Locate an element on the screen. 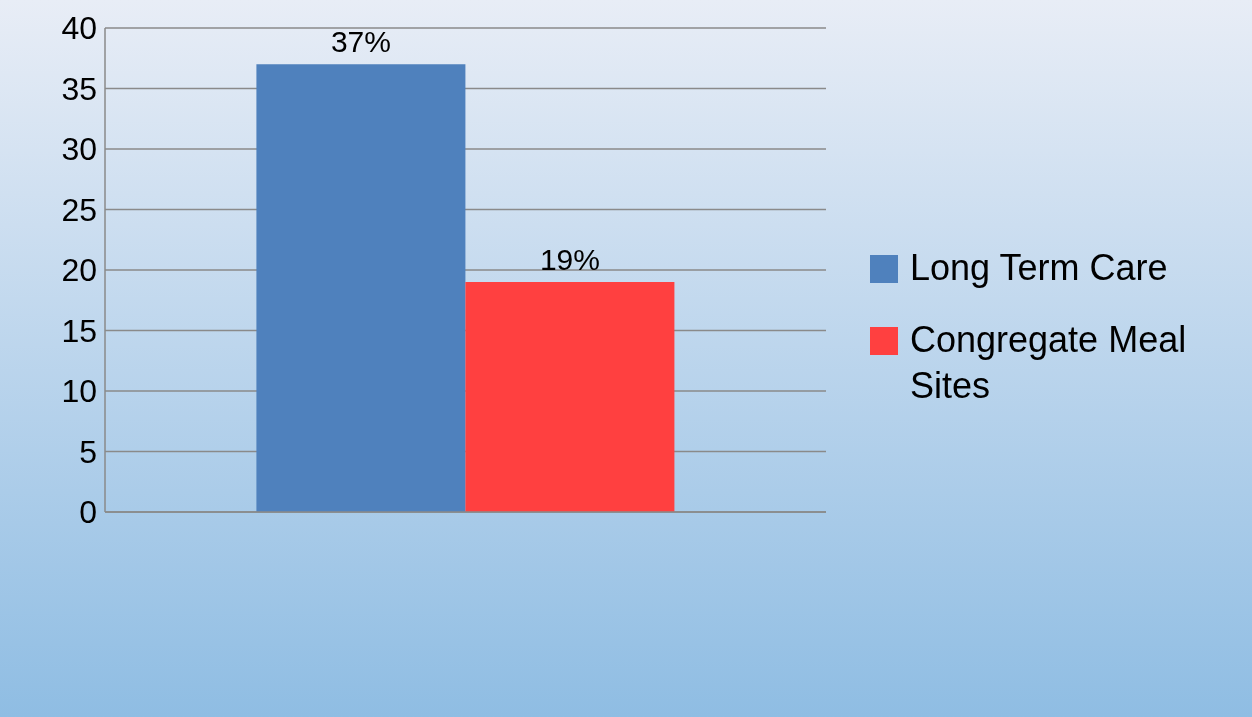 The height and width of the screenshot is (717, 1252). y-tick-label: 0 is located at coordinates (88, 512).